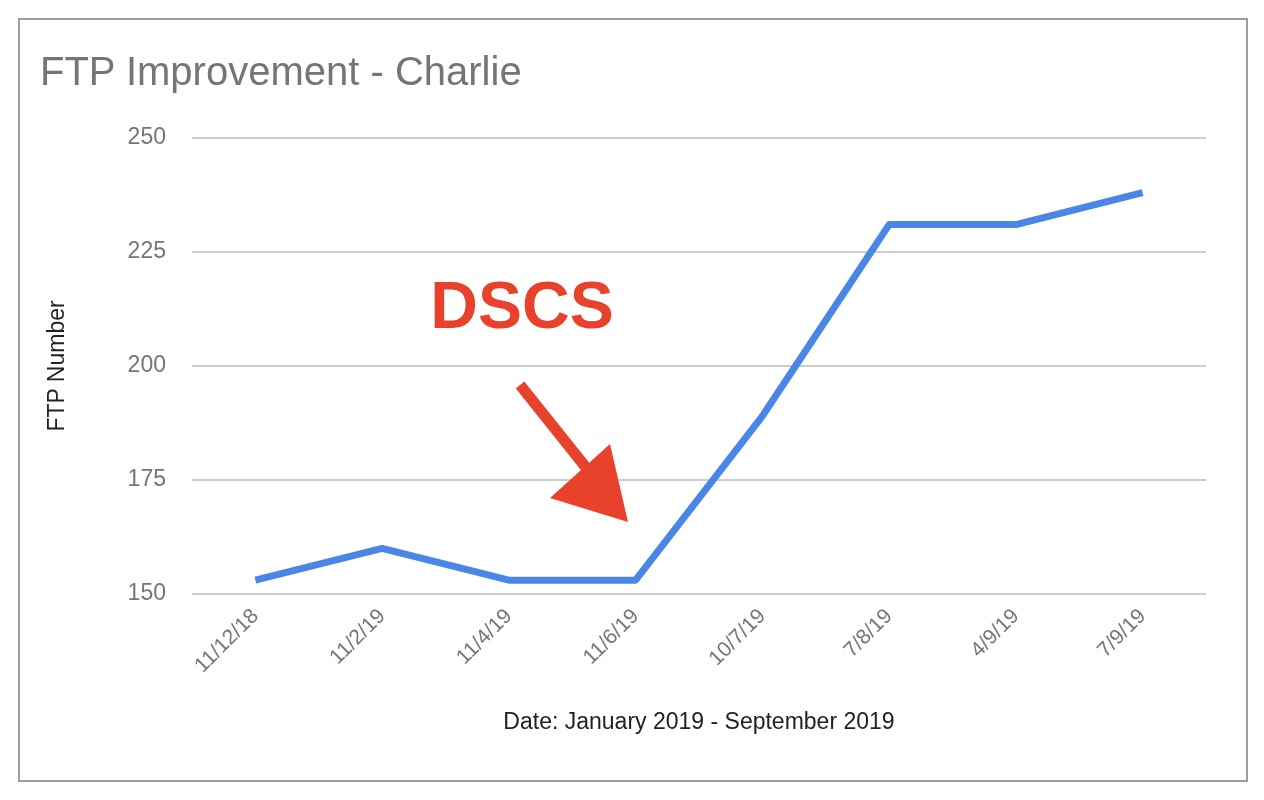 The height and width of the screenshot is (800, 1264). I want to click on chart-title: FTP Improvement - Charlie, so click(281, 71).